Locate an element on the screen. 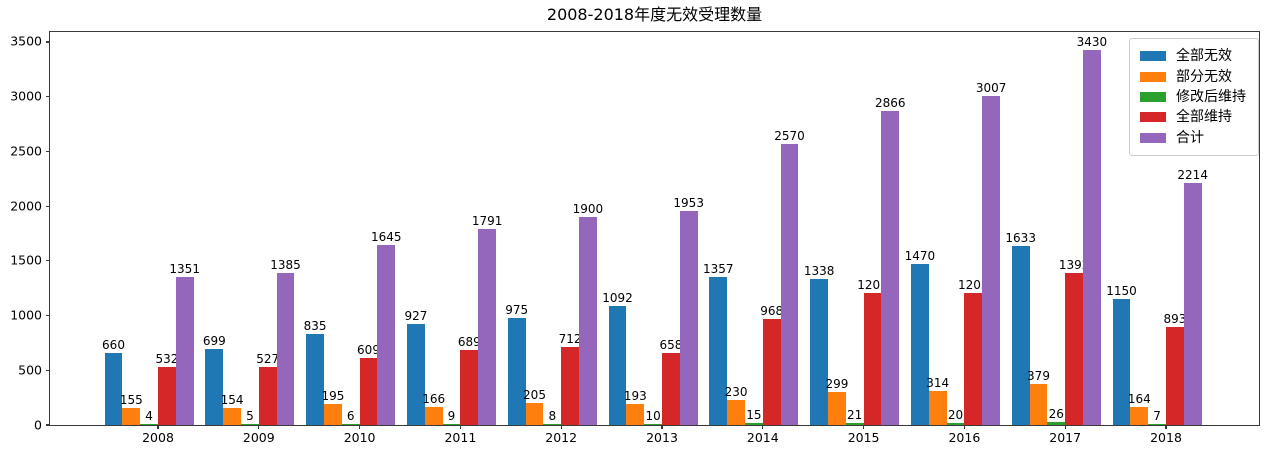 The width and height of the screenshot is (1270, 456). x-tick-label: 2009 is located at coordinates (258, 437).